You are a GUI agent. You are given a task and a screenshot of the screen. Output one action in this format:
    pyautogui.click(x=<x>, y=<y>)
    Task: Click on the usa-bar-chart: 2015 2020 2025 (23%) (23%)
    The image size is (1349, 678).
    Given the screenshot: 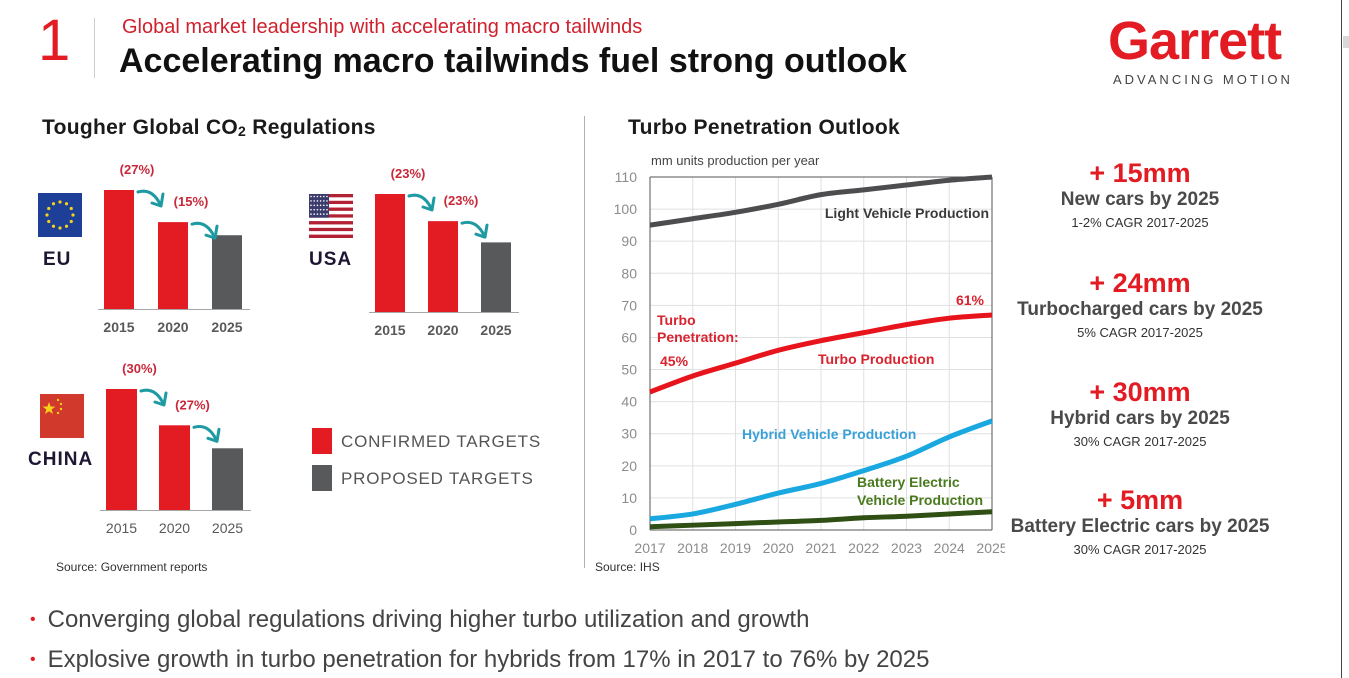 What is the action you would take?
    pyautogui.click(x=444, y=246)
    